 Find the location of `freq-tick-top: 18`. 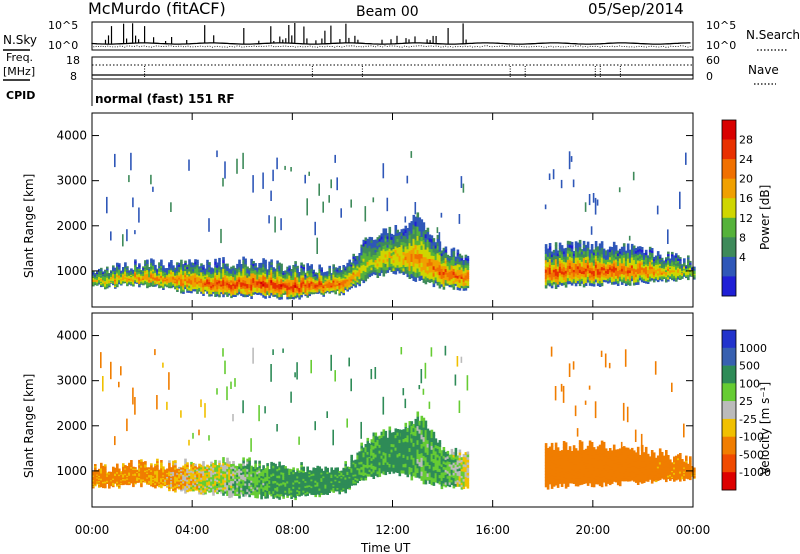

freq-tick-top: 18 is located at coordinates (73, 60).